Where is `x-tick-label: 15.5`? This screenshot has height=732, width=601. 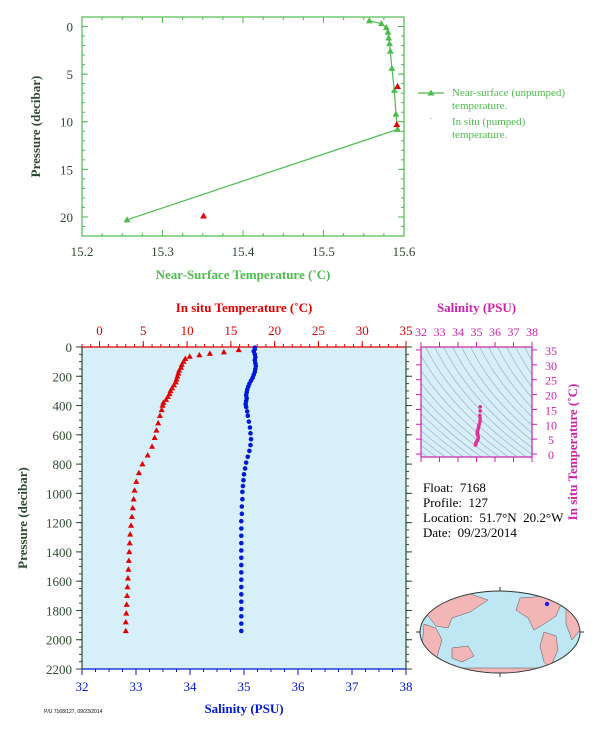 x-tick-label: 15.5 is located at coordinates (323, 251).